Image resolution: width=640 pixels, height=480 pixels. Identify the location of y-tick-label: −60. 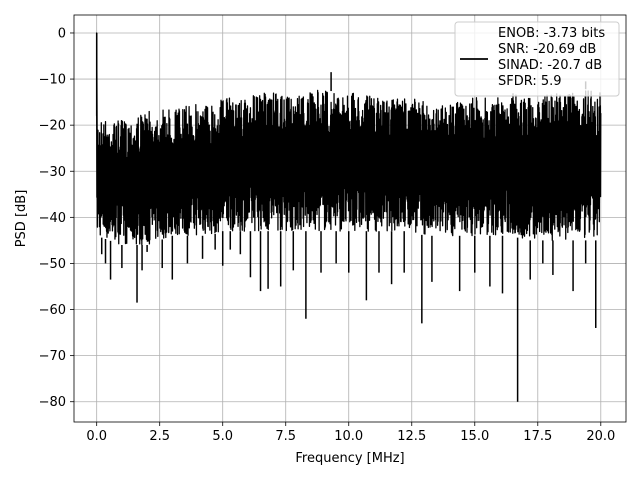
(52, 310).